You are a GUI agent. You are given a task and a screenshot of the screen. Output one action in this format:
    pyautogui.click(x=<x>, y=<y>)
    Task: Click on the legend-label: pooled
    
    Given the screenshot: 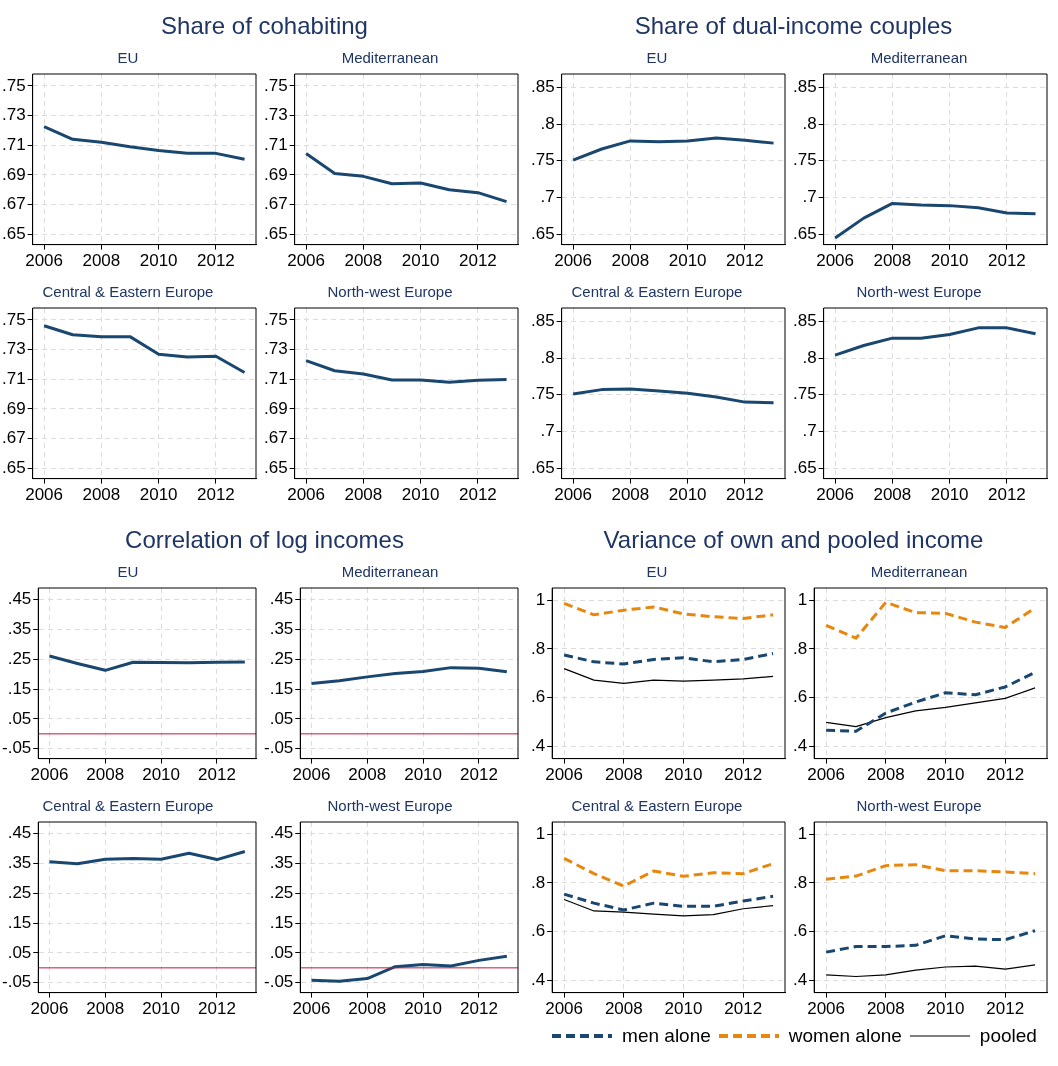 What is the action you would take?
    pyautogui.click(x=1008, y=1036)
    